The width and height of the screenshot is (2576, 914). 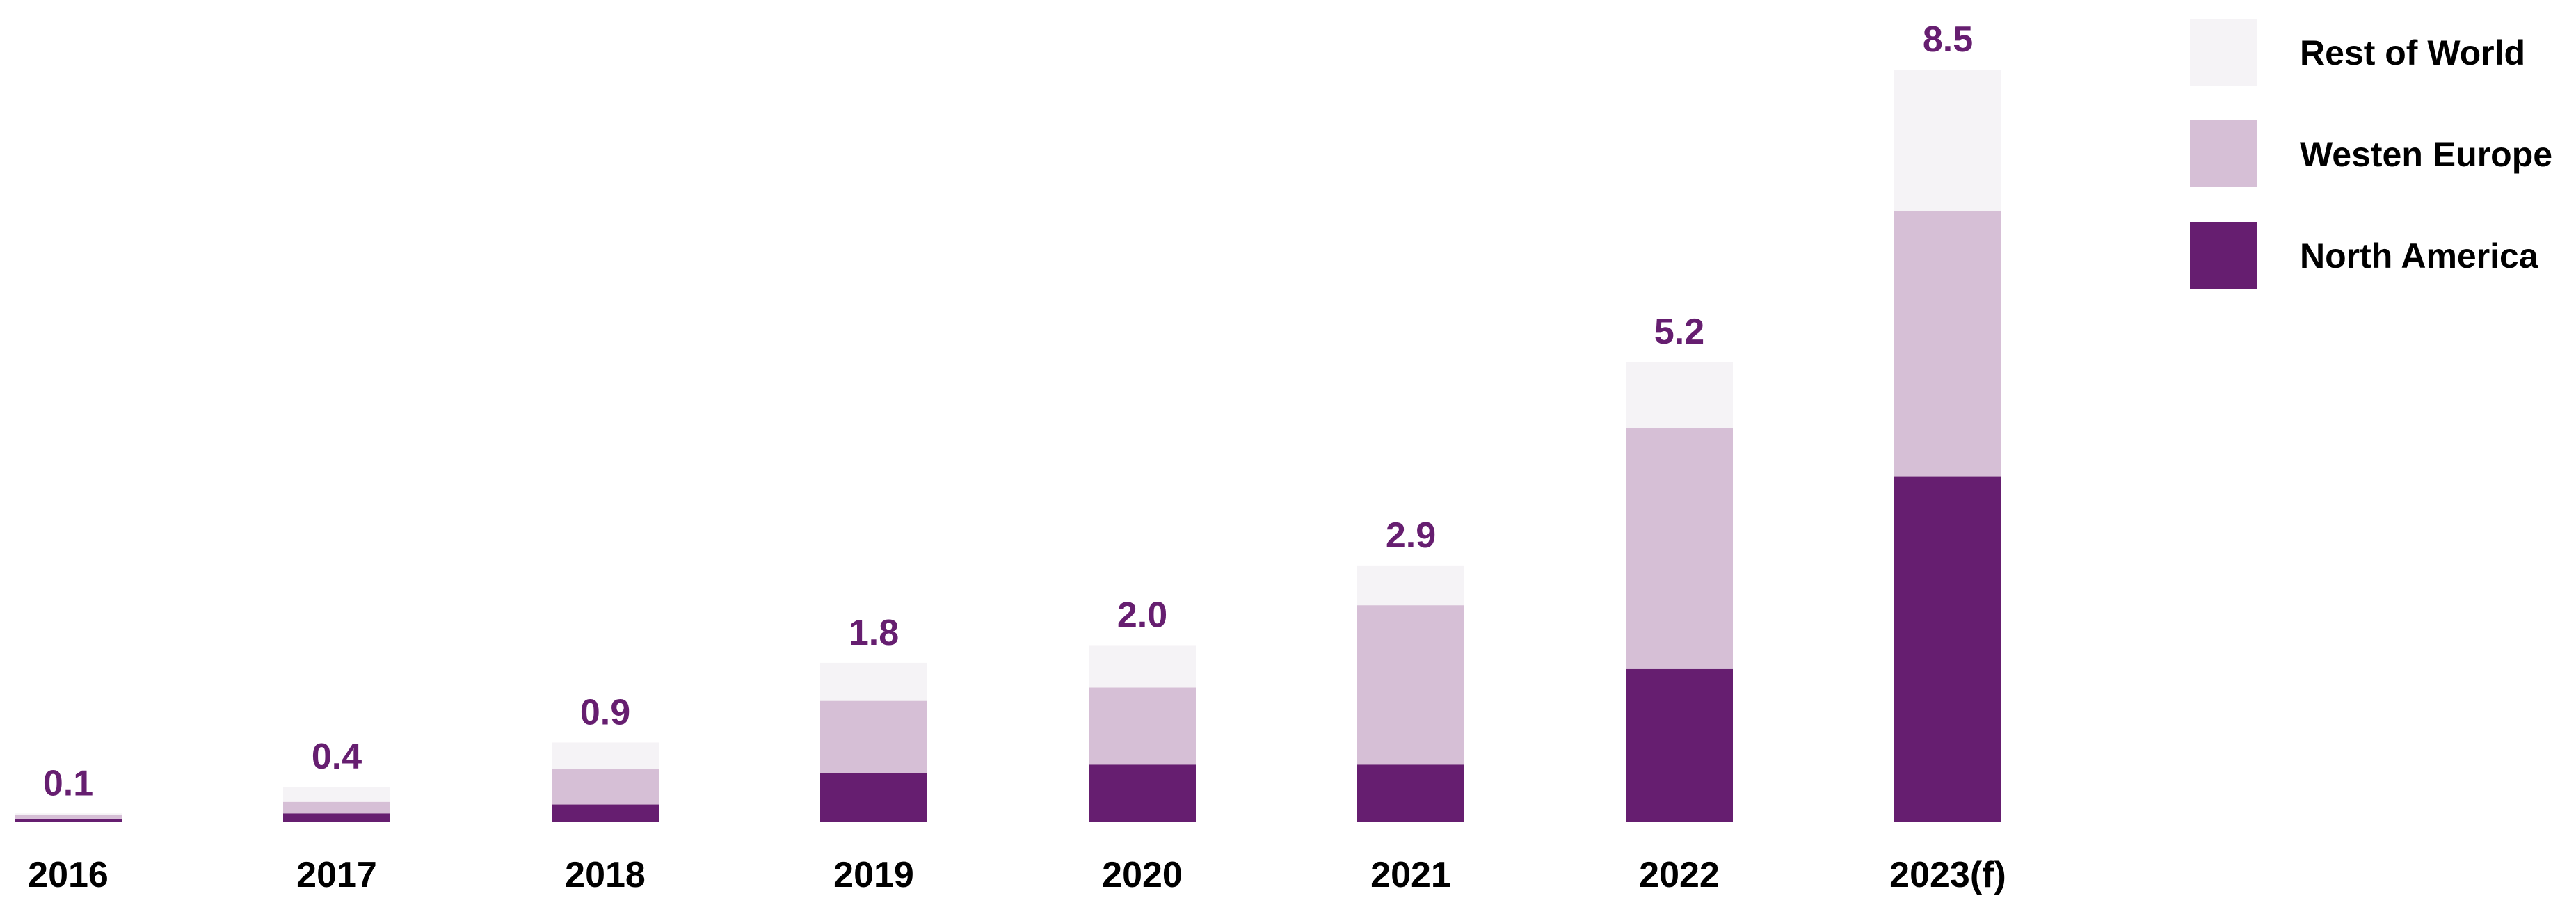 What do you see at coordinates (605, 813) in the screenshot?
I see `bar-segment-north-america-2018` at bounding box center [605, 813].